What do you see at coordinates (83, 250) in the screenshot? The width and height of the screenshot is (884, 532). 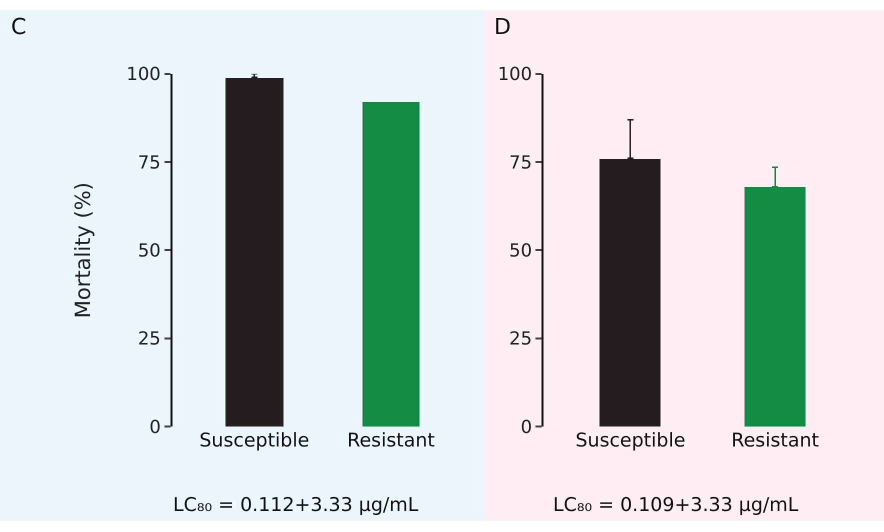 I see `y-axis-title: Mortality (%)` at bounding box center [83, 250].